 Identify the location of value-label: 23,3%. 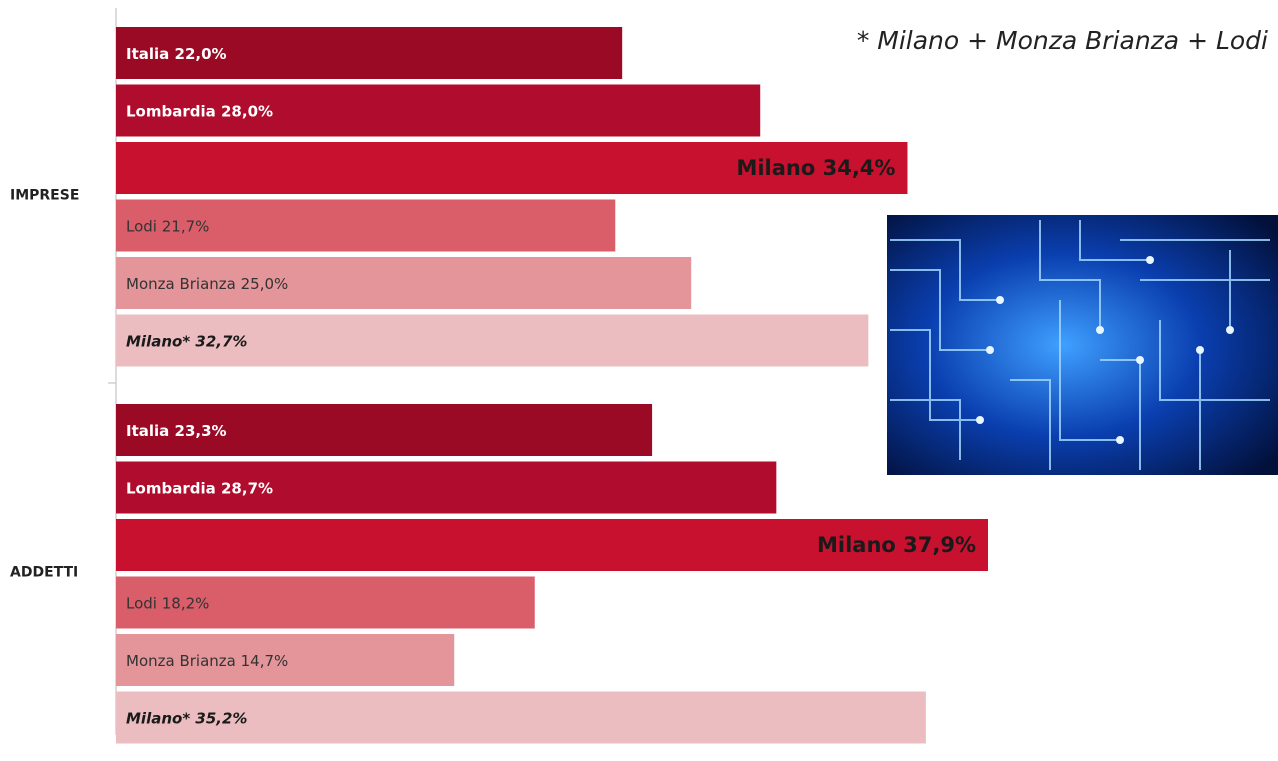
(201, 431).